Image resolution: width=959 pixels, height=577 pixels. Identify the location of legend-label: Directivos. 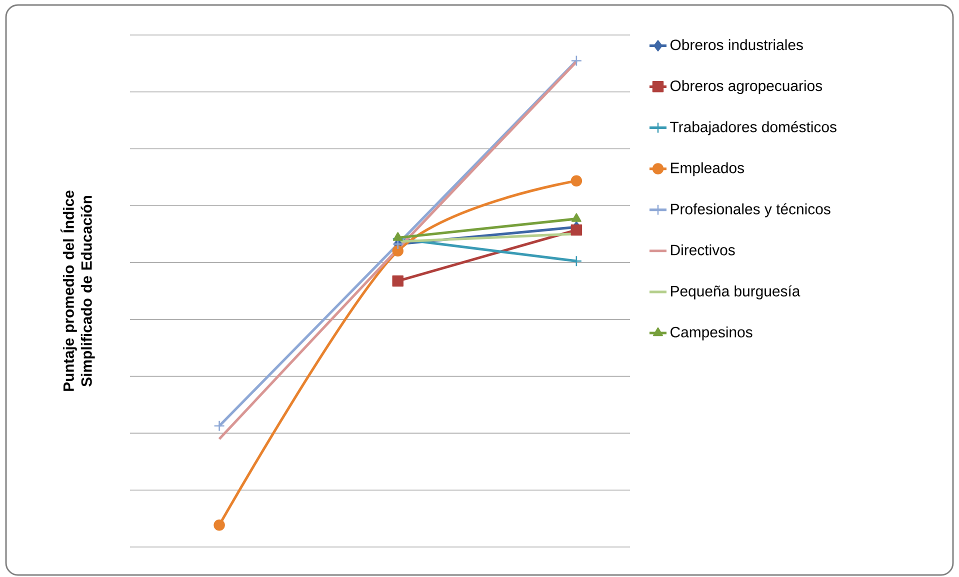
(703, 250).